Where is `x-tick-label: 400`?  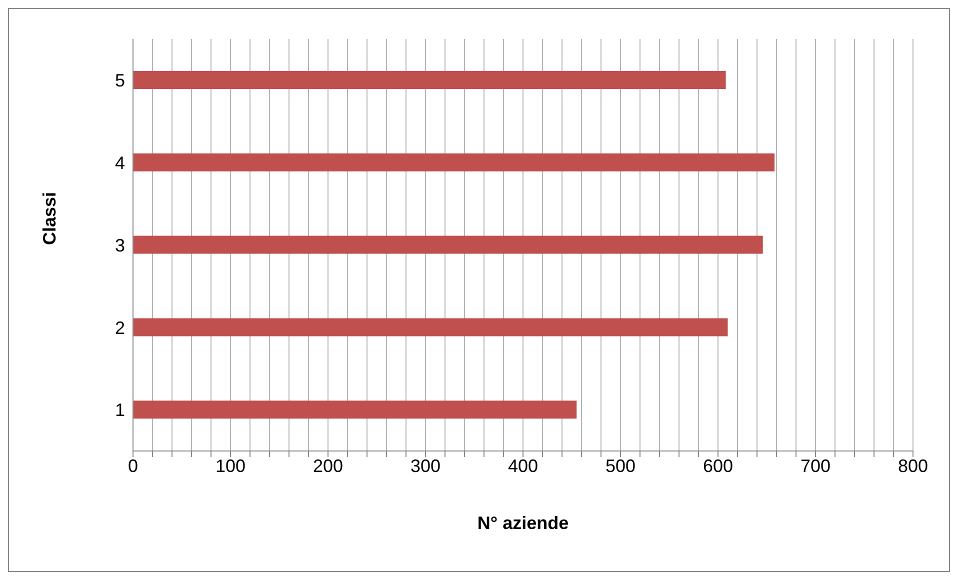
x-tick-label: 400 is located at coordinates (523, 466).